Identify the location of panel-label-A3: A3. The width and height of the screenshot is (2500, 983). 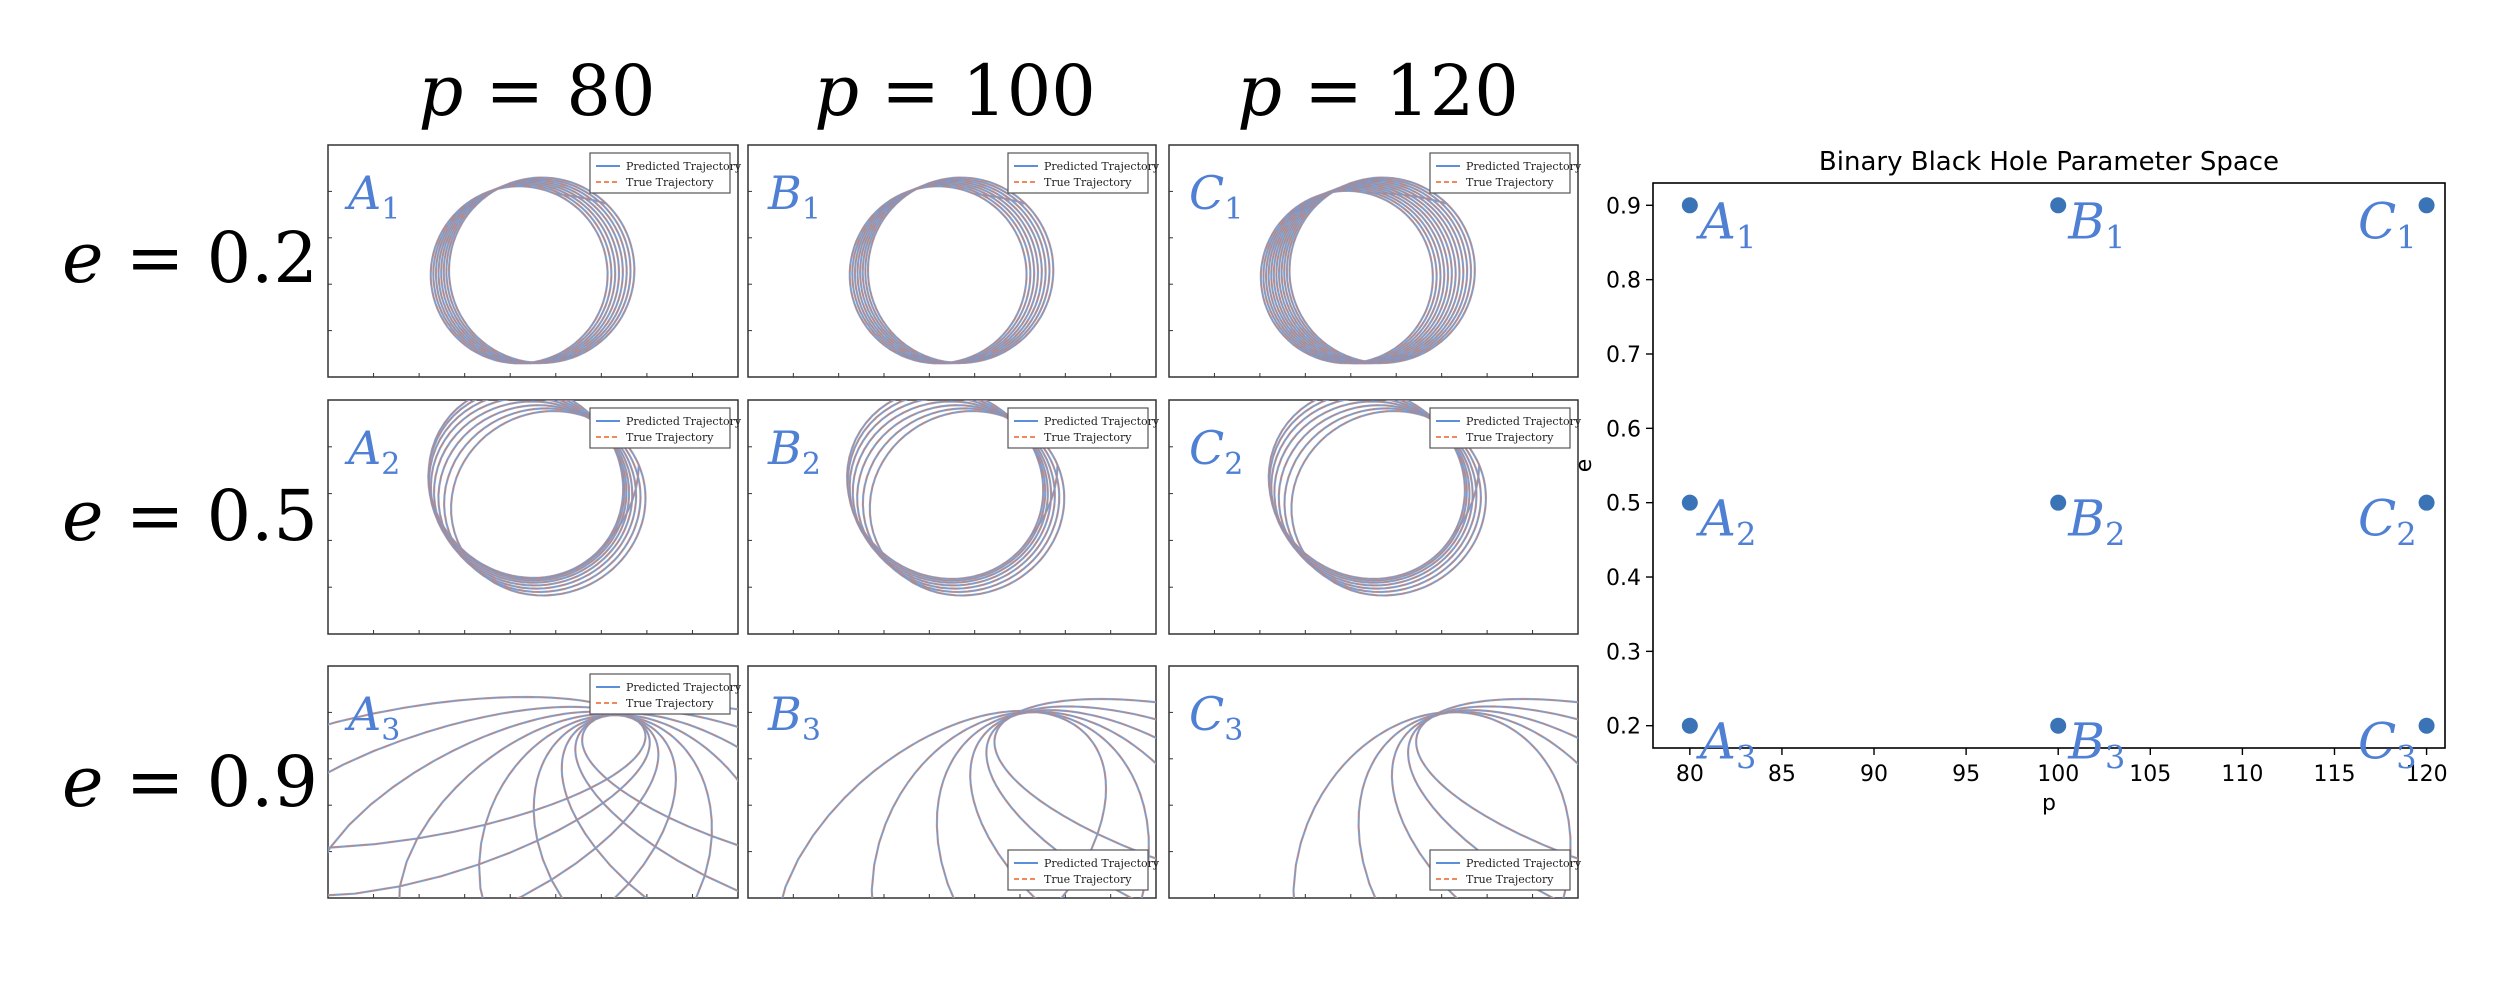
(372, 717).